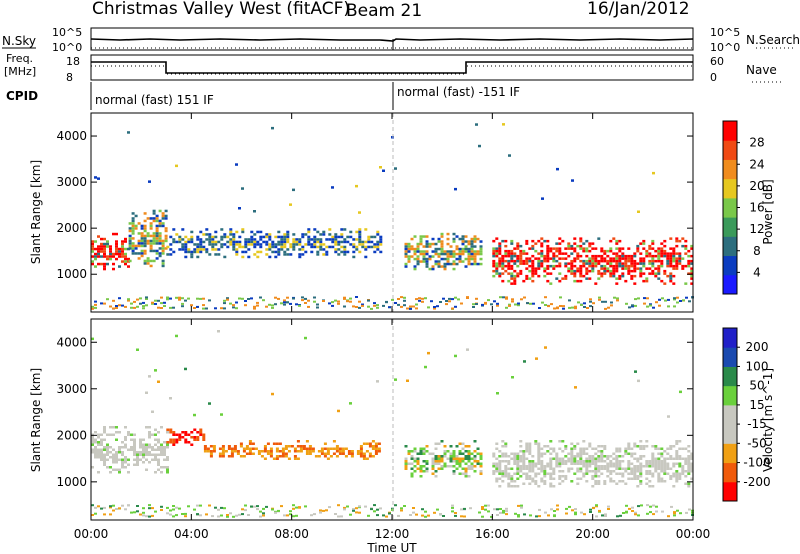 This screenshot has width=800, height=554. I want to click on colorbar-tick-label: 15, so click(756, 405).